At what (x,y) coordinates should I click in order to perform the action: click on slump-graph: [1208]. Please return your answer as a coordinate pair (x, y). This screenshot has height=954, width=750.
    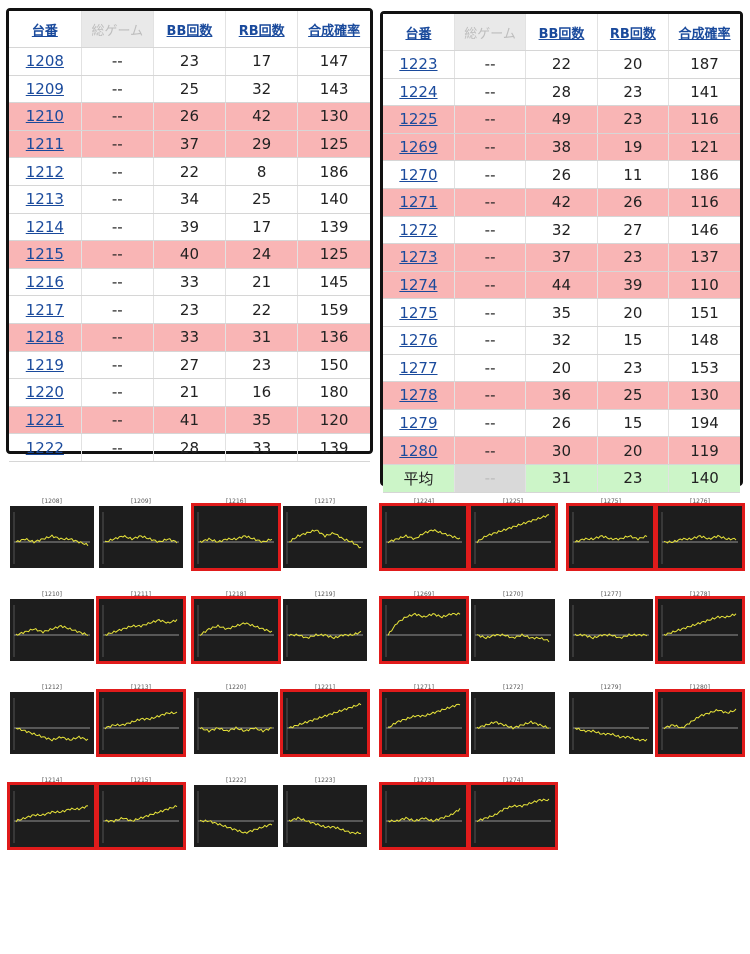
    Looking at the image, I should click on (52, 533).